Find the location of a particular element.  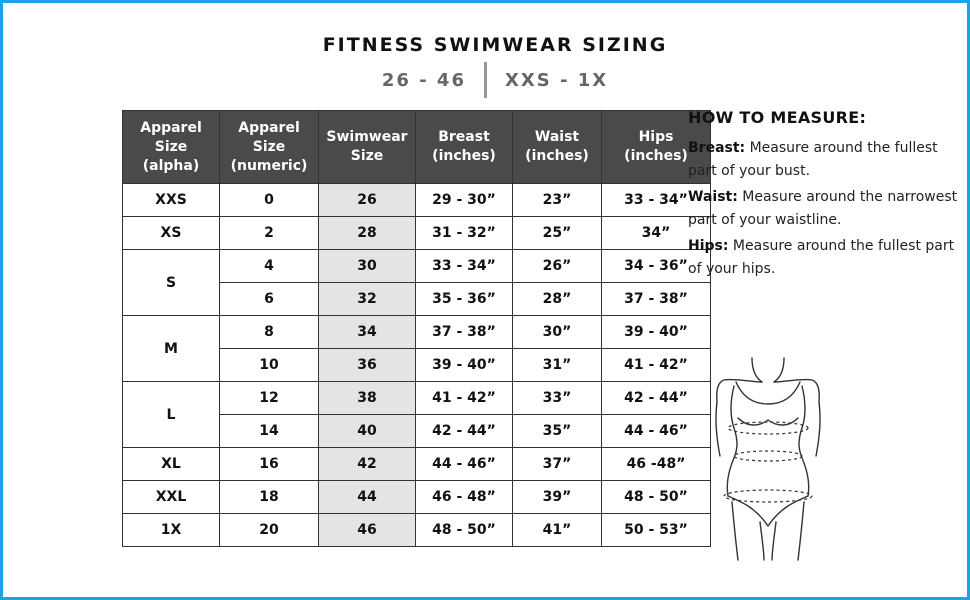

instruction-label: Waist: is located at coordinates (713, 197).